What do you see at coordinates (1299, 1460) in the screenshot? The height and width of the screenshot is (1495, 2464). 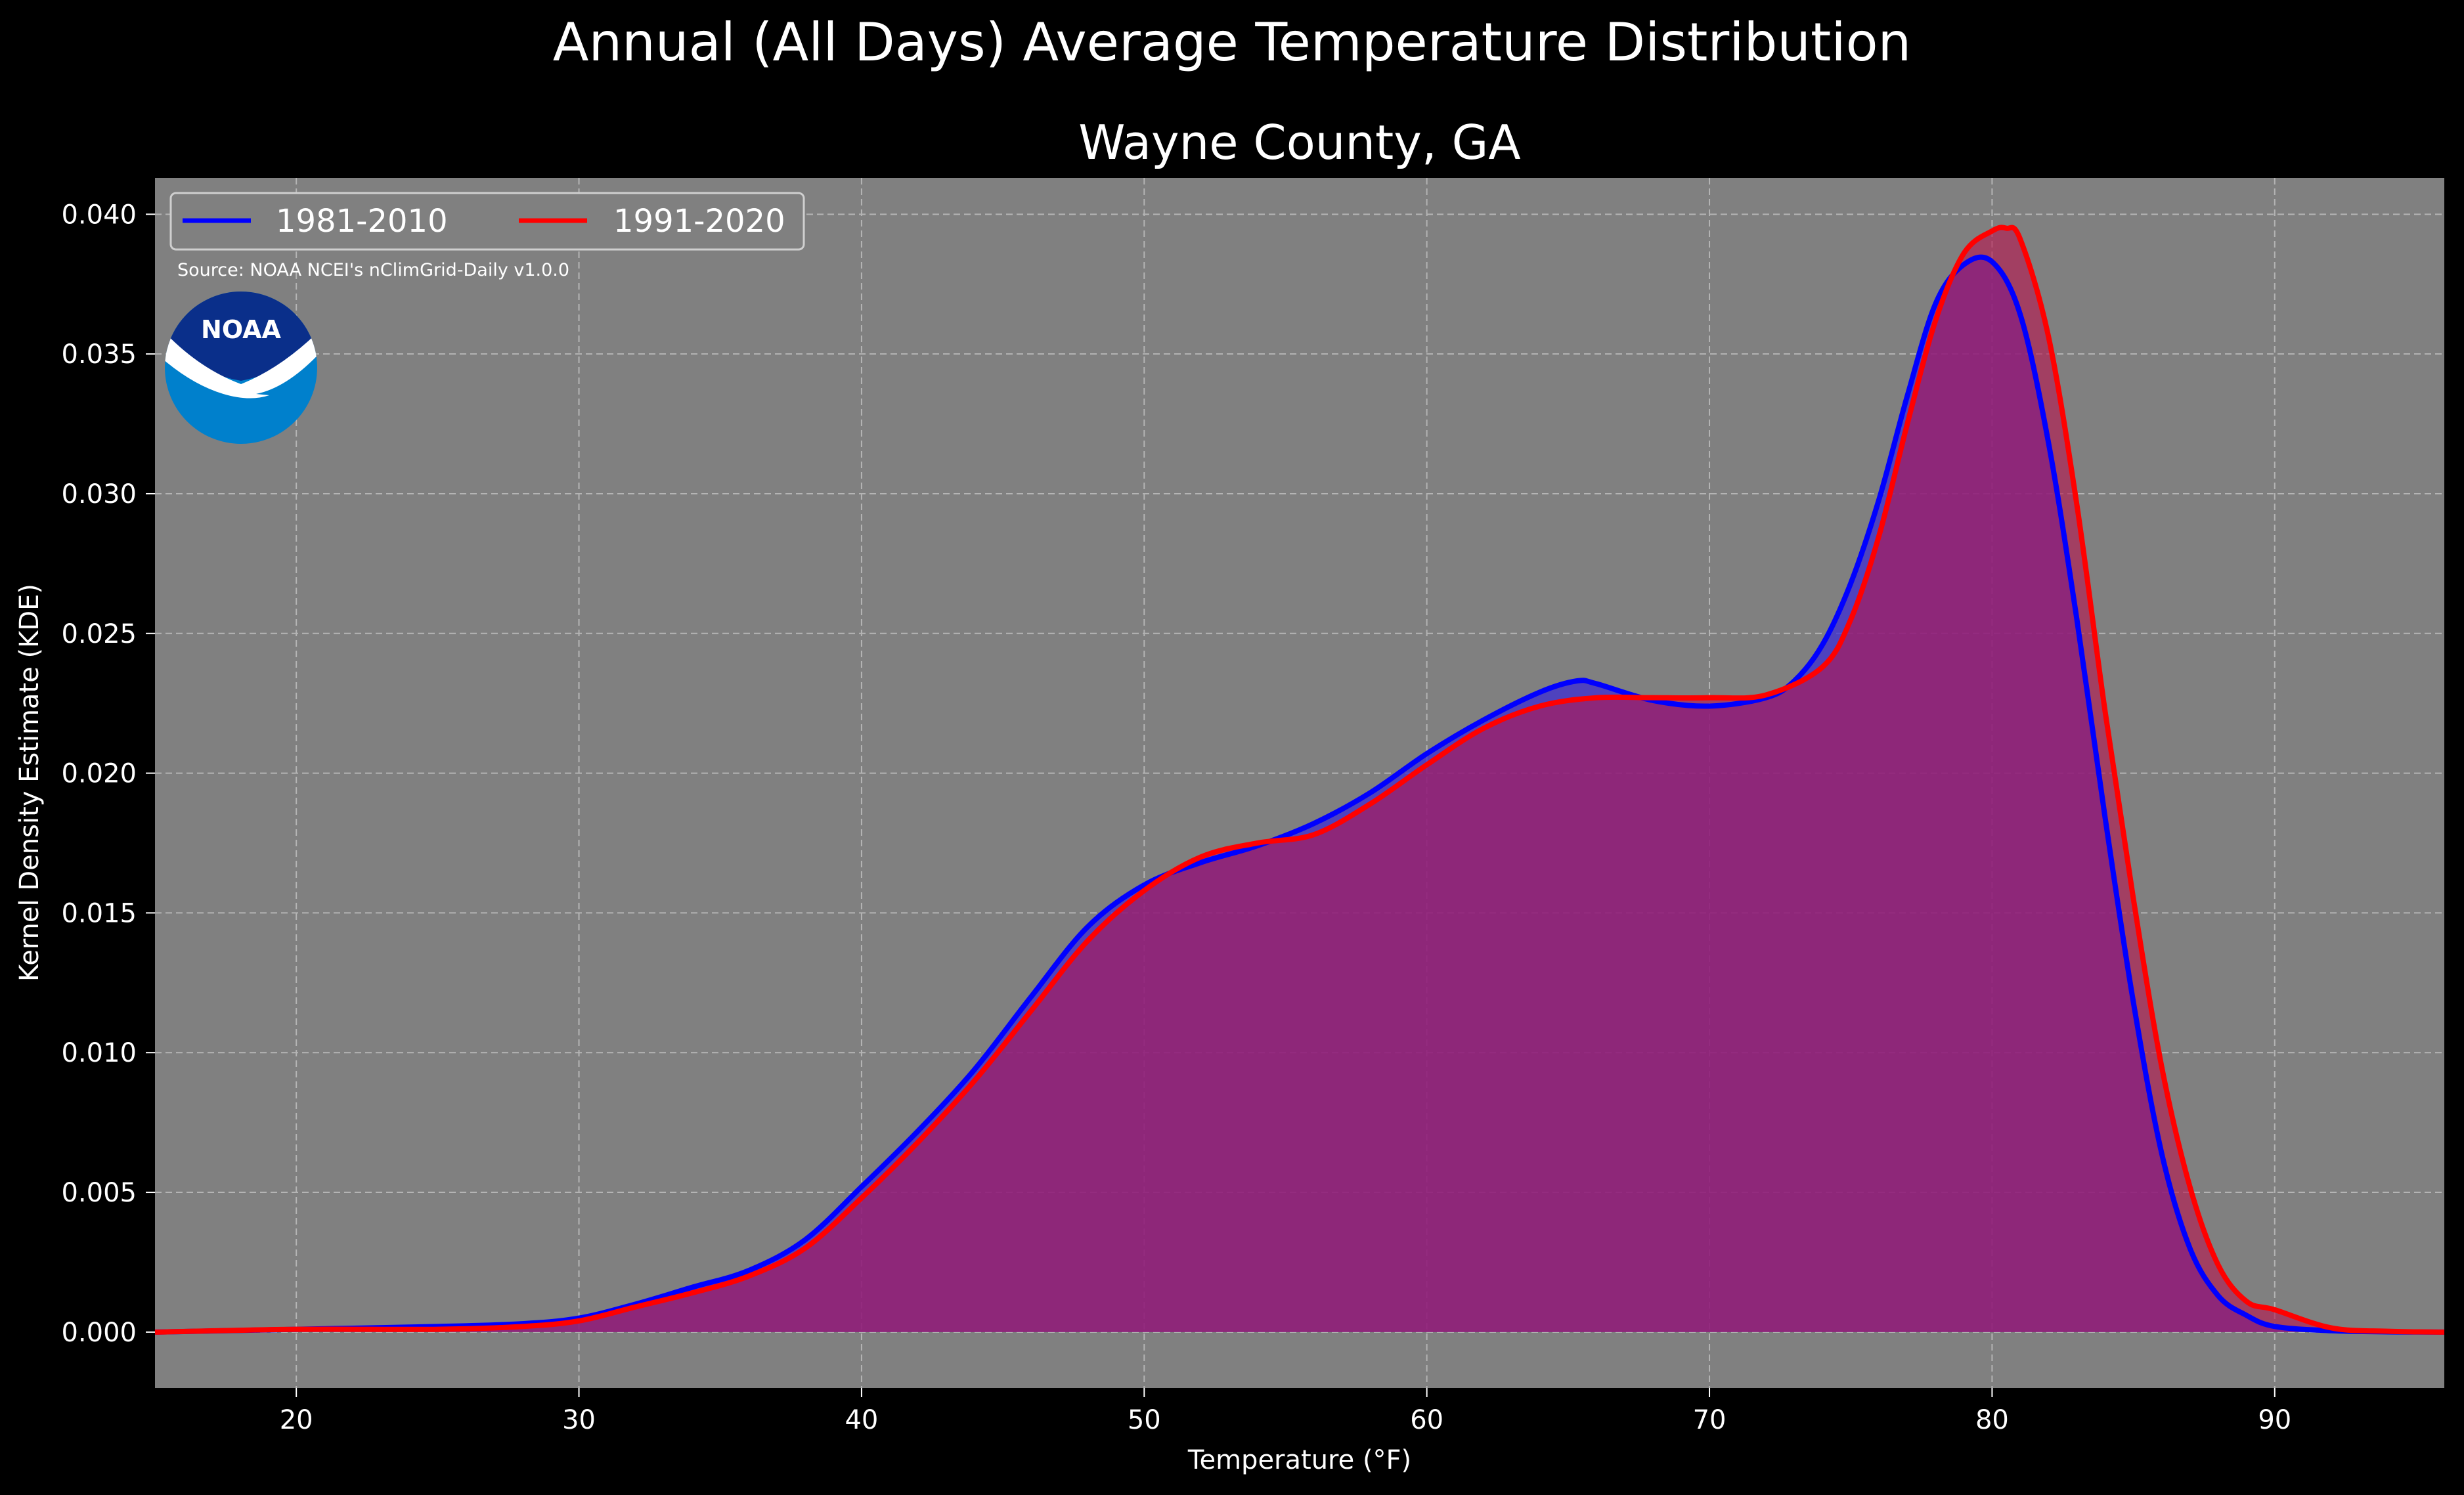 I see `x-axis-label: Temperature (°F)` at bounding box center [1299, 1460].